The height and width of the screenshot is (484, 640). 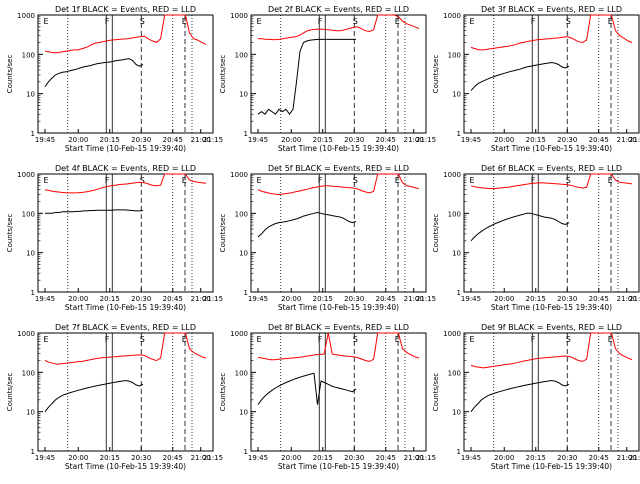 What do you see at coordinates (338, 327) in the screenshot?
I see `chart-title: Det 8f BLACK = Events, RED = LLD` at bounding box center [338, 327].